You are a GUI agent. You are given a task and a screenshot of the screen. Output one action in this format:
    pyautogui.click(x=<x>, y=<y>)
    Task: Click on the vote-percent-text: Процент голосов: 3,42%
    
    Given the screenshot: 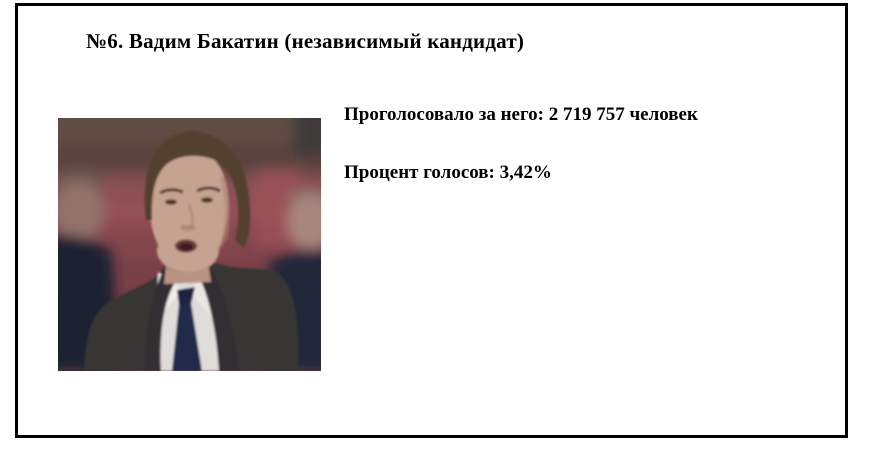 What is the action you would take?
    pyautogui.click(x=448, y=172)
    